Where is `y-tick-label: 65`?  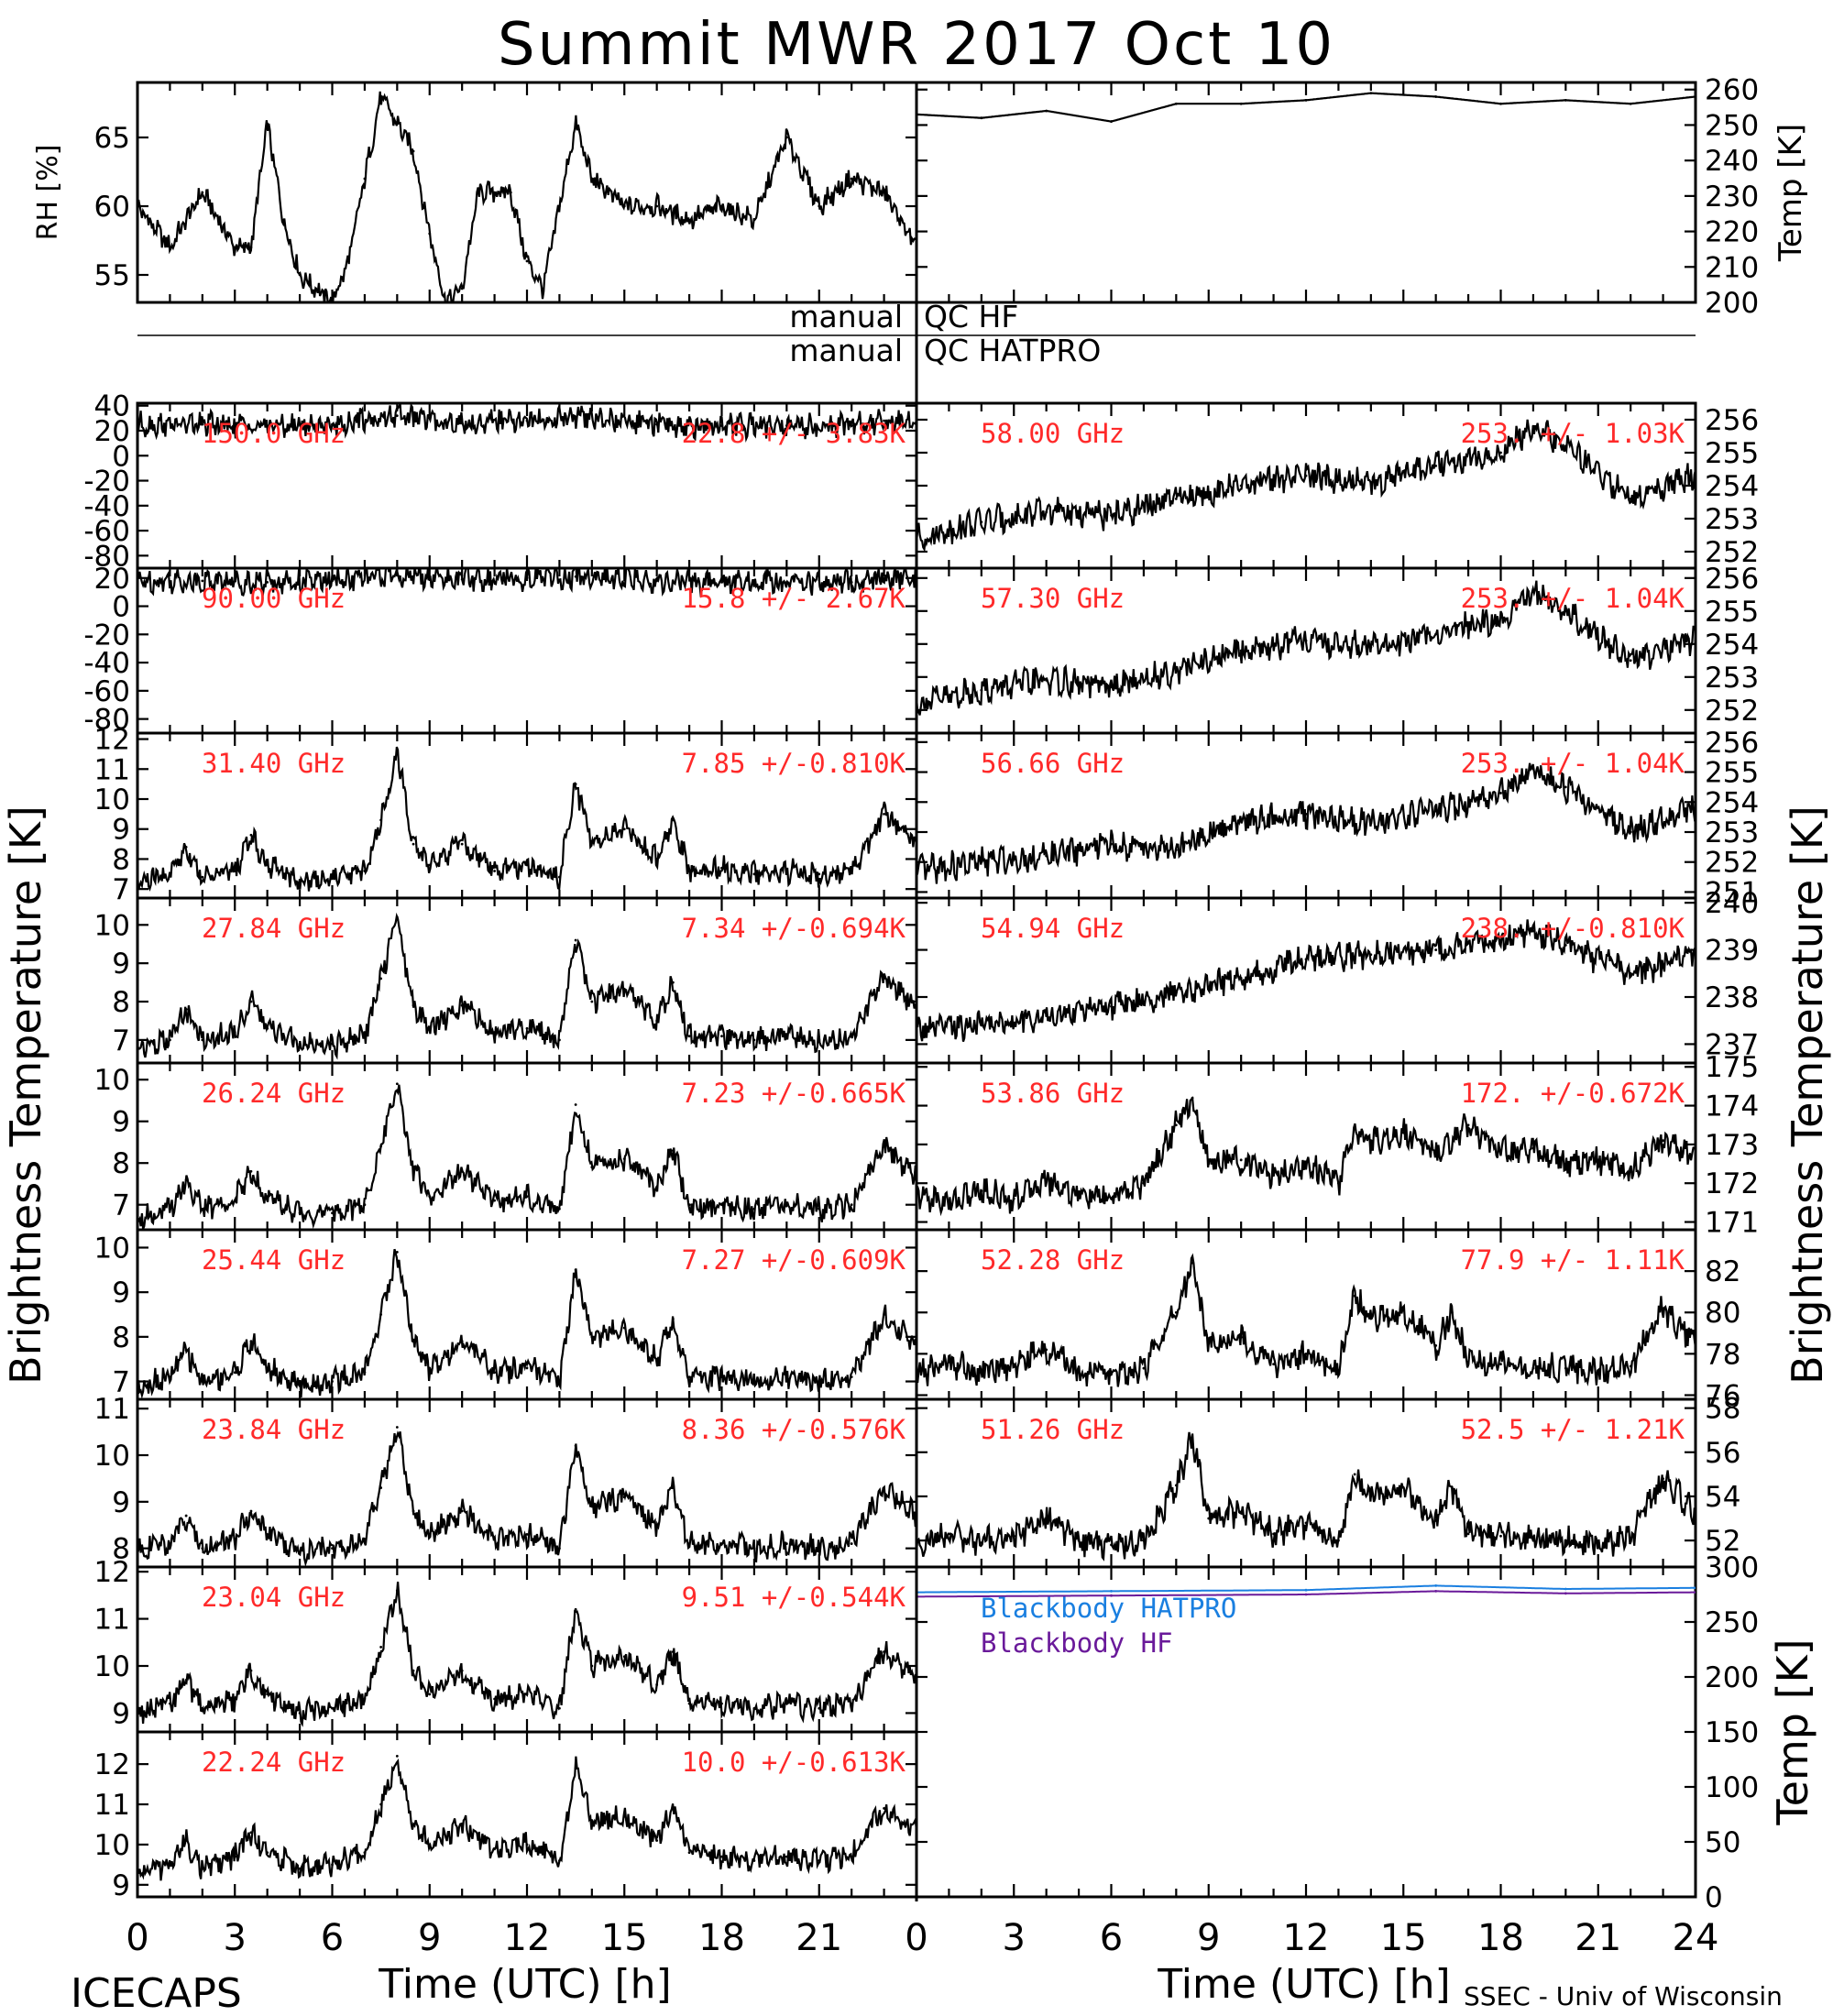
y-tick-label: 65 is located at coordinates (112, 138).